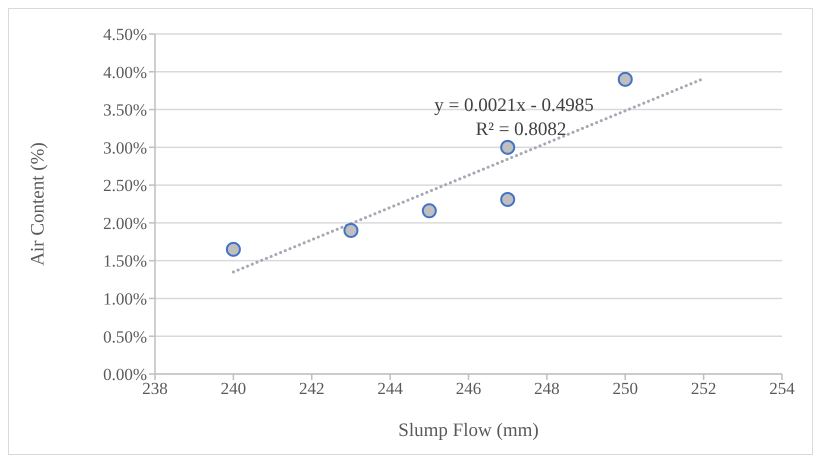  I want to click on x-tick-label: 254, so click(782, 388).